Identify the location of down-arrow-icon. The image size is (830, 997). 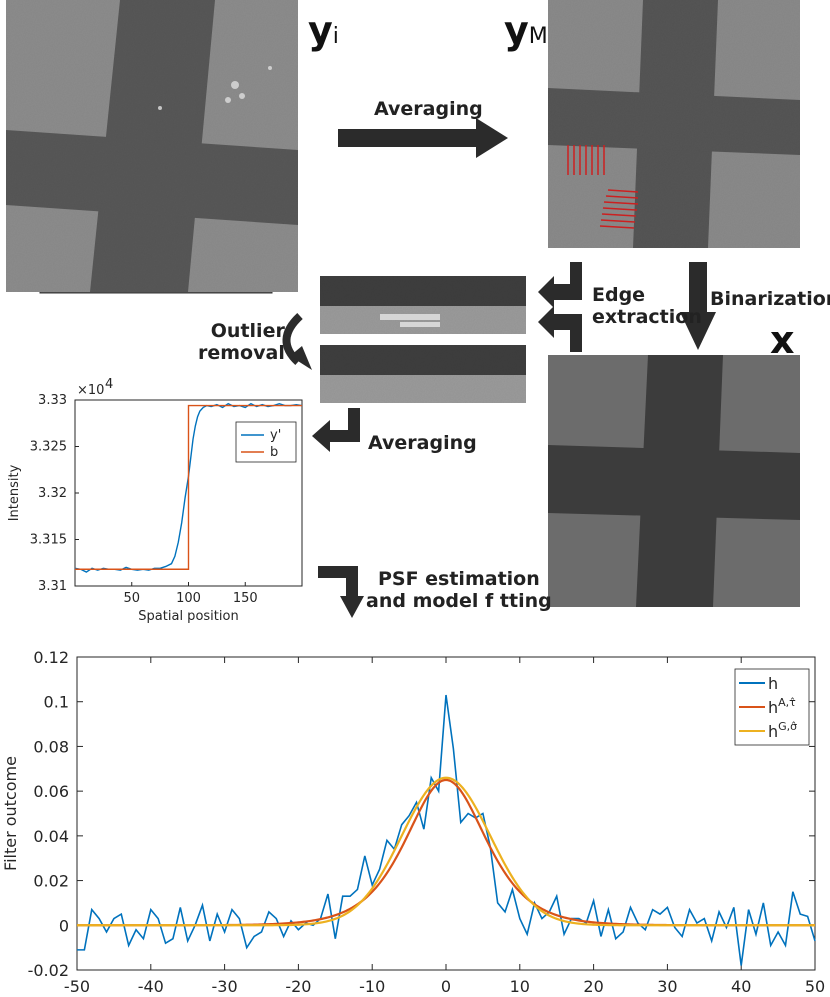
(698, 306).